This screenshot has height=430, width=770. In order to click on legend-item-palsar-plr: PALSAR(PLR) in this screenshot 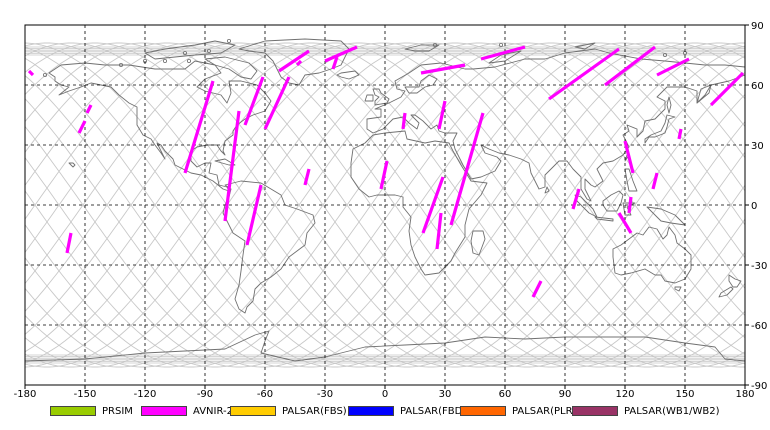, I will do `click(518, 411)`.